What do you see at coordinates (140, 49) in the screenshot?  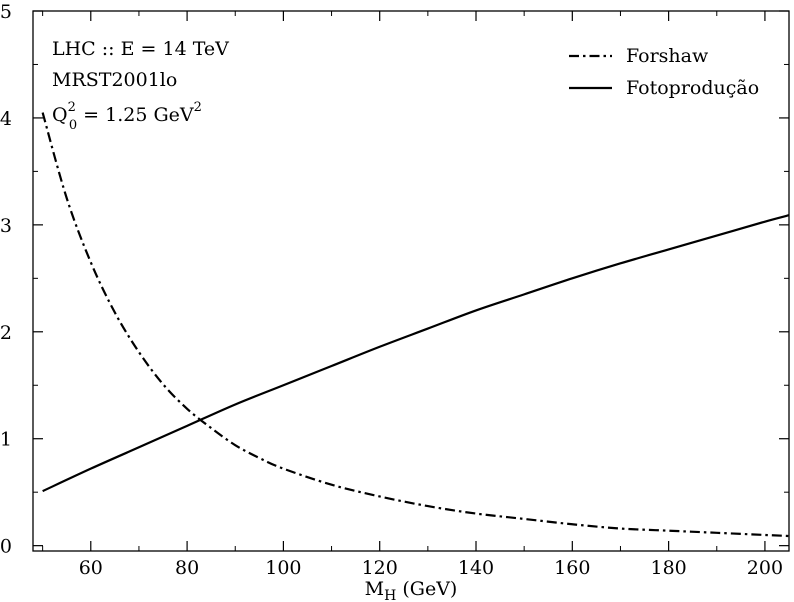 I see `annotation-energy: LHC :: E = 14 TeV` at bounding box center [140, 49].